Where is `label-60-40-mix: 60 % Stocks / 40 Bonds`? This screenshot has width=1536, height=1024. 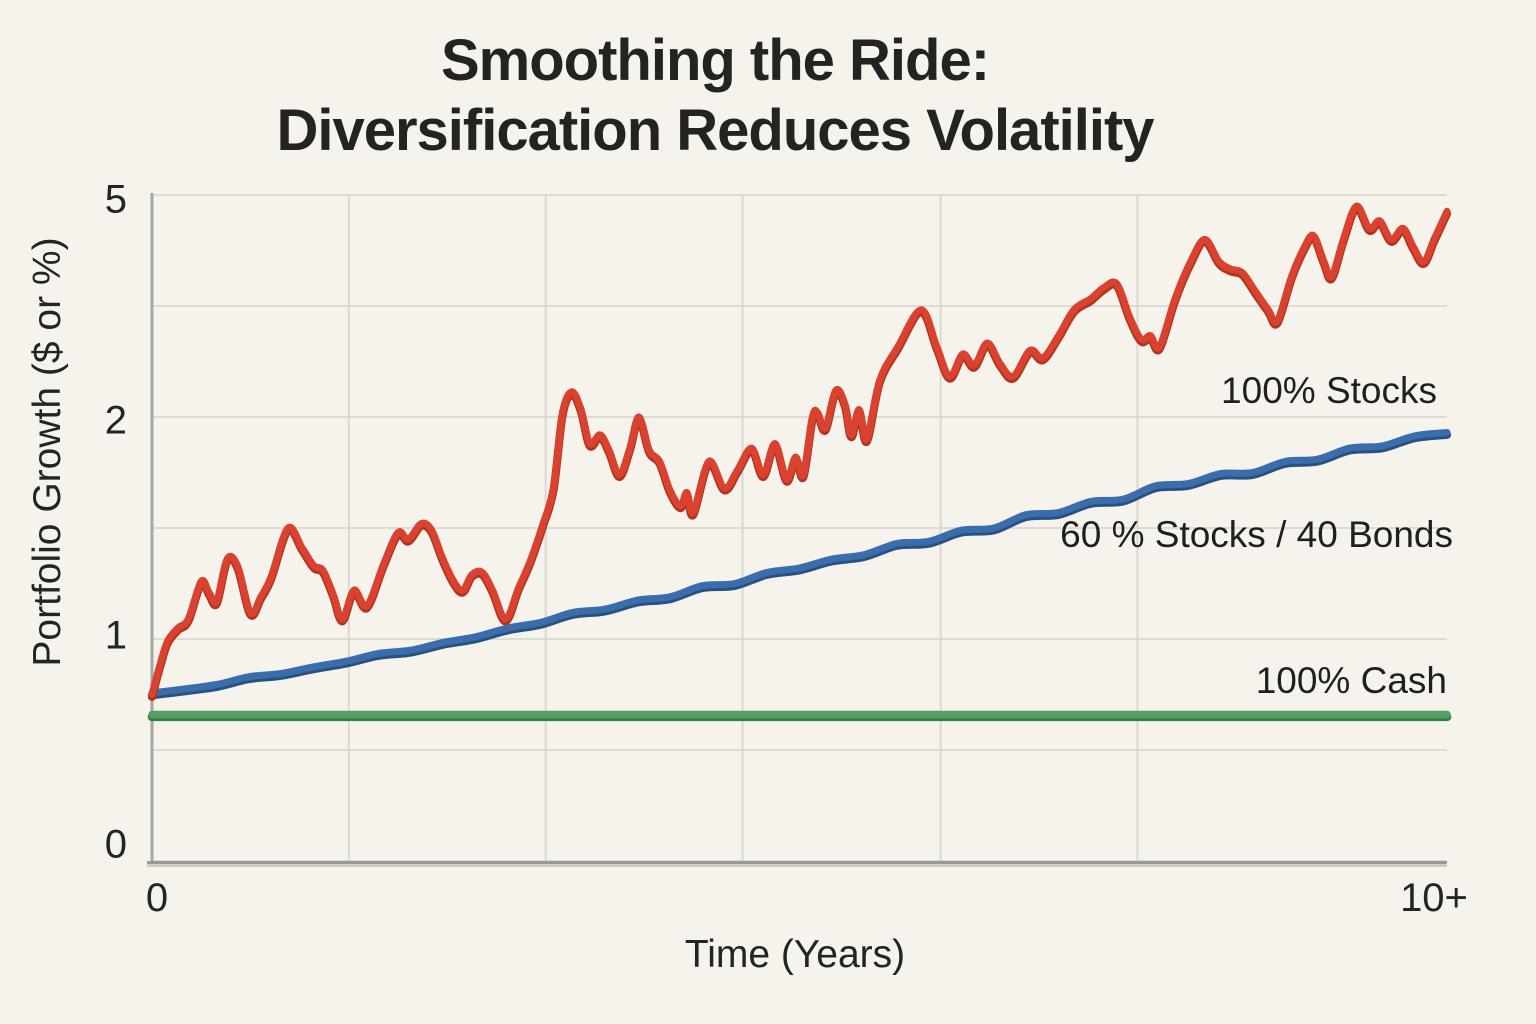 label-60-40-mix: 60 % Stocks / 40 Bonds is located at coordinates (1256, 534).